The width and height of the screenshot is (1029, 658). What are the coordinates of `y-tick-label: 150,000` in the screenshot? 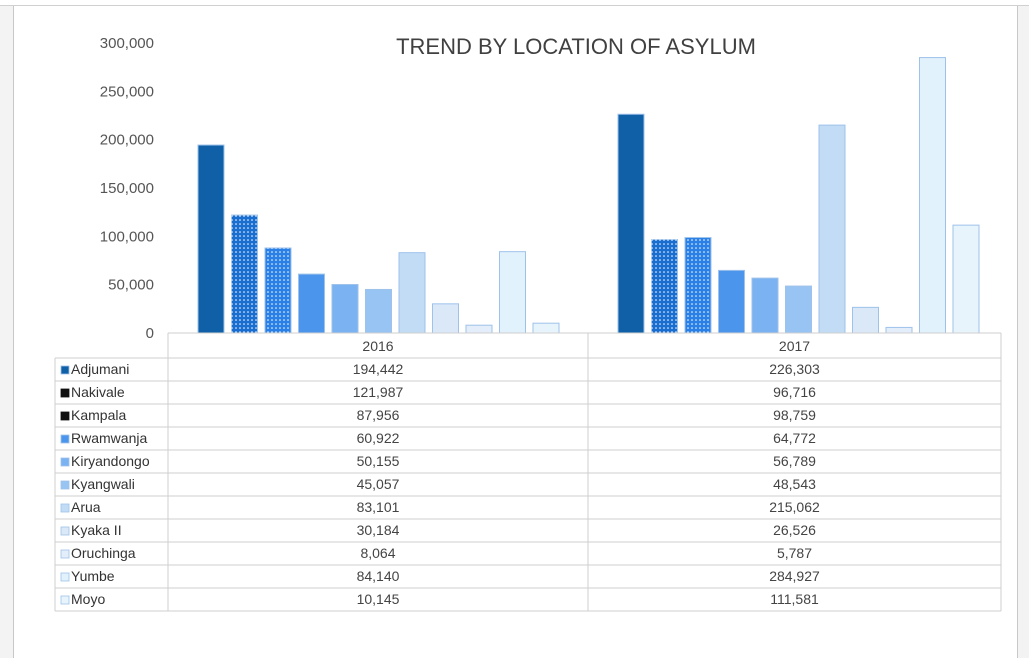 It's located at (127, 188).